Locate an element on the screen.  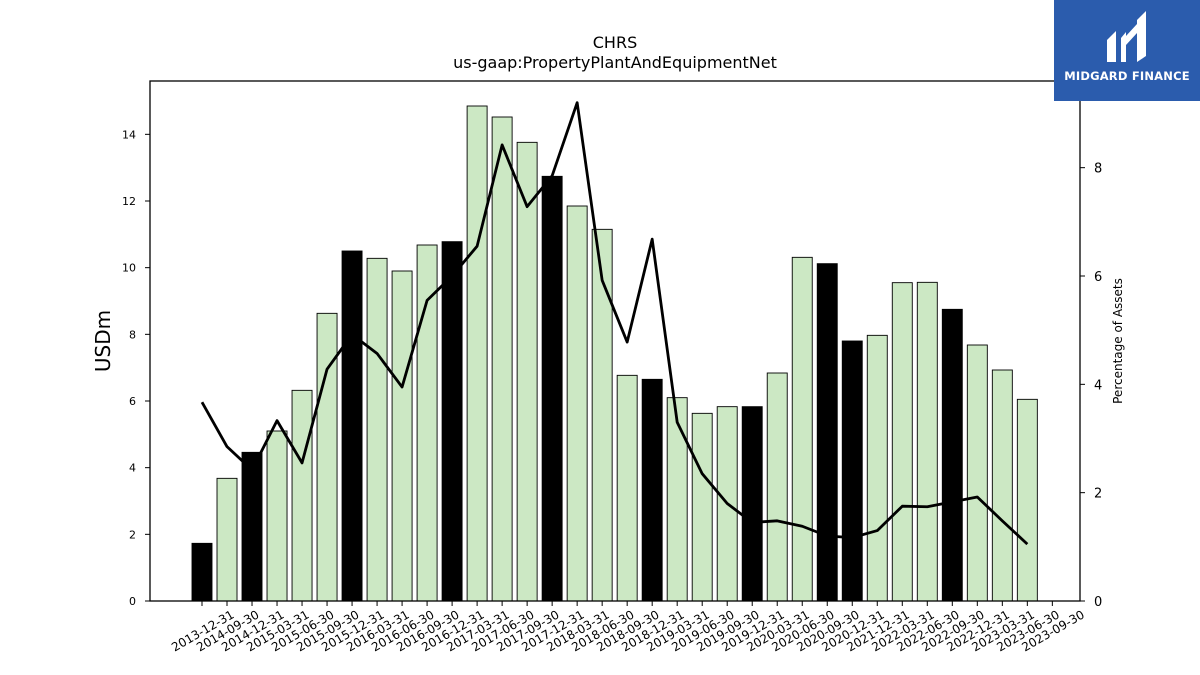
y-tick-label: 0 is located at coordinates (132, 601).